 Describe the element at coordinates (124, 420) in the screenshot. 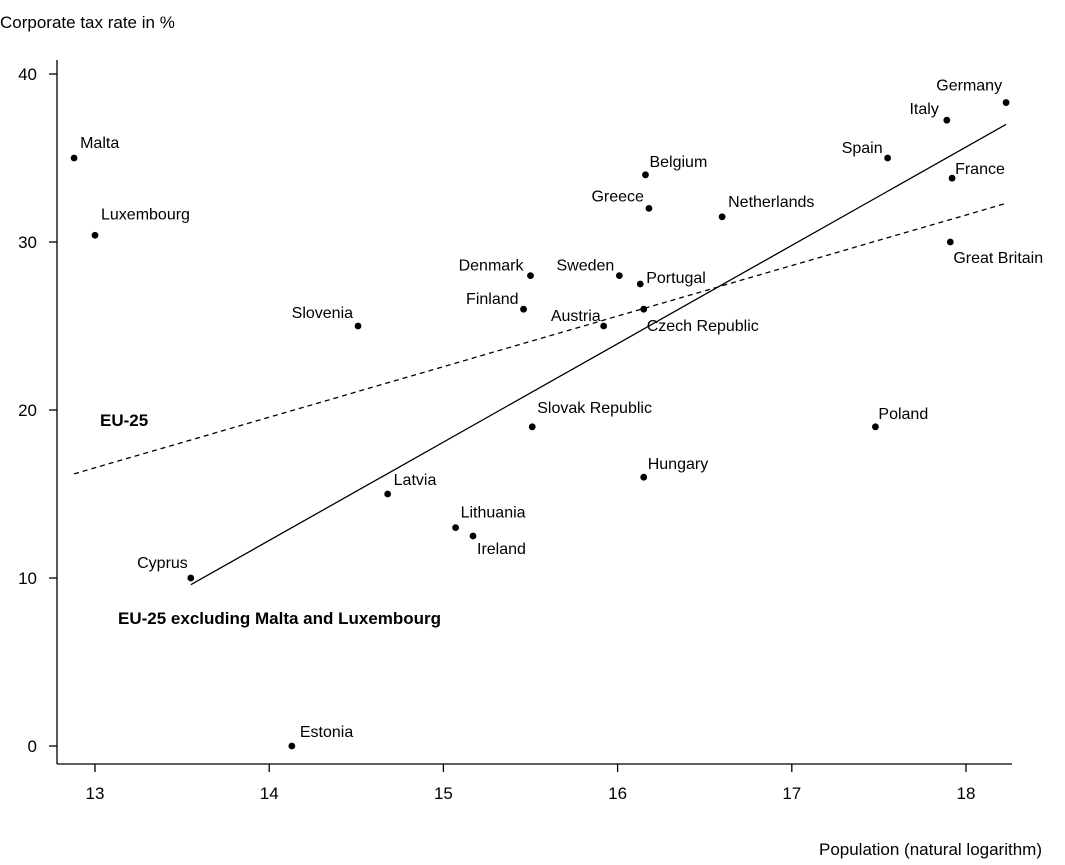

I see `fit-line-label: EU-25` at that location.